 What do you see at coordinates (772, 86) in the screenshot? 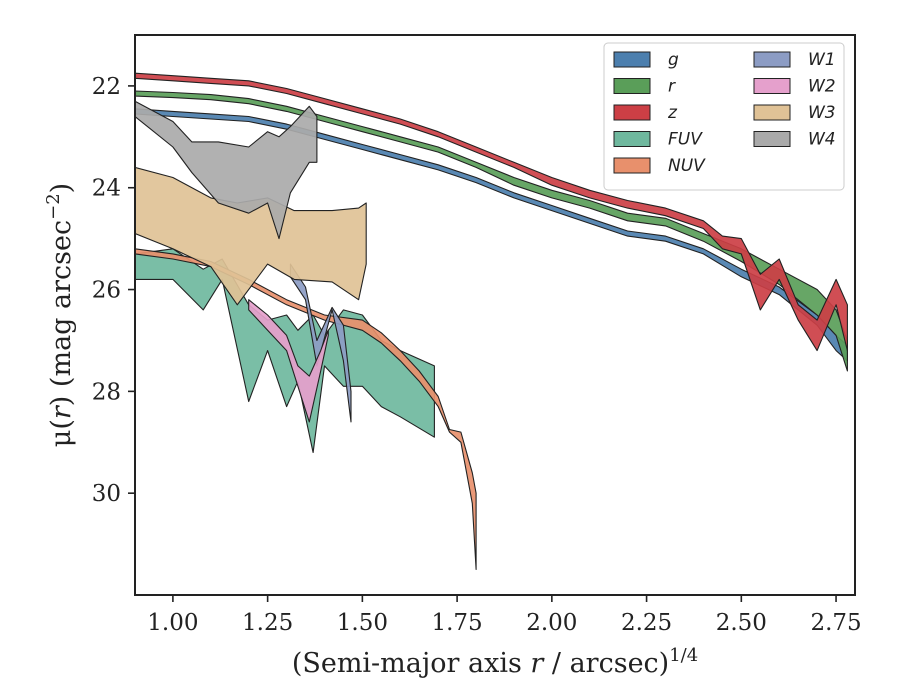
I see `legend-swatch-w2` at bounding box center [772, 86].